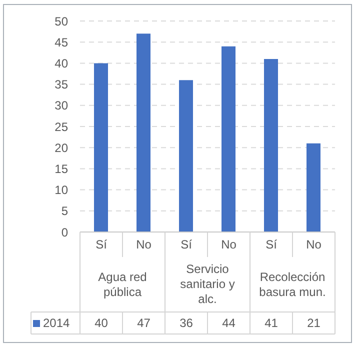 The width and height of the screenshot is (359, 350). Describe the element at coordinates (144, 323) in the screenshot. I see `data-label: 47` at that location.